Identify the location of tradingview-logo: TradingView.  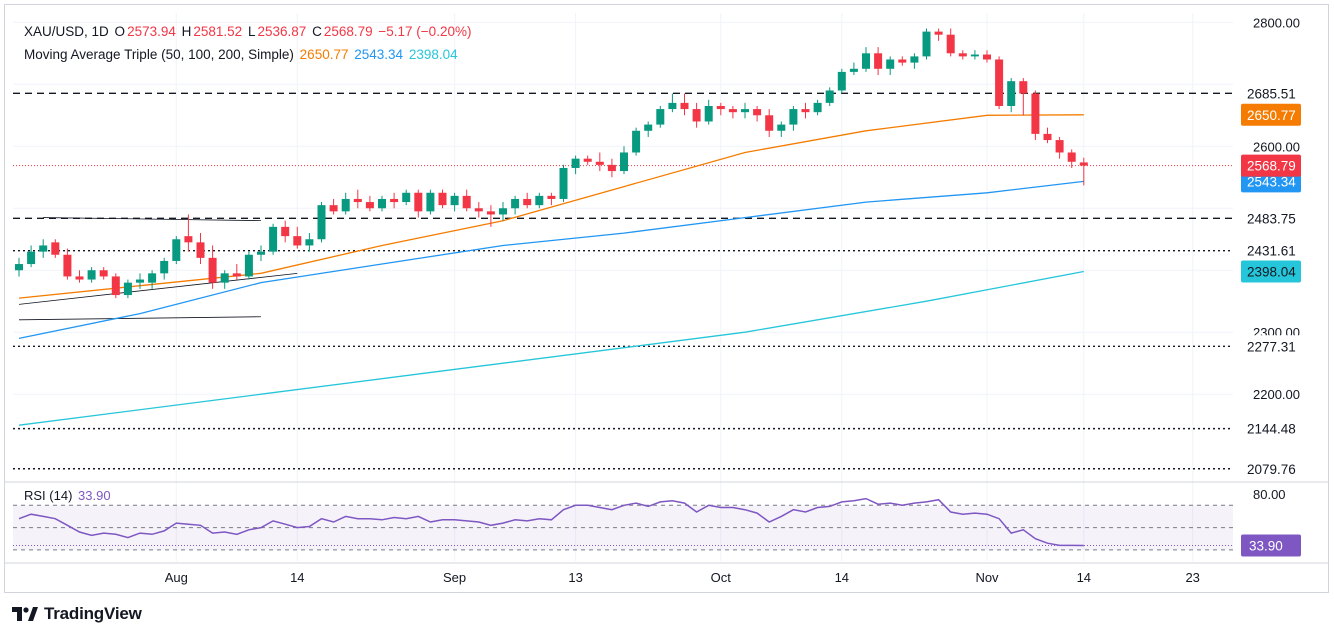
(77, 614).